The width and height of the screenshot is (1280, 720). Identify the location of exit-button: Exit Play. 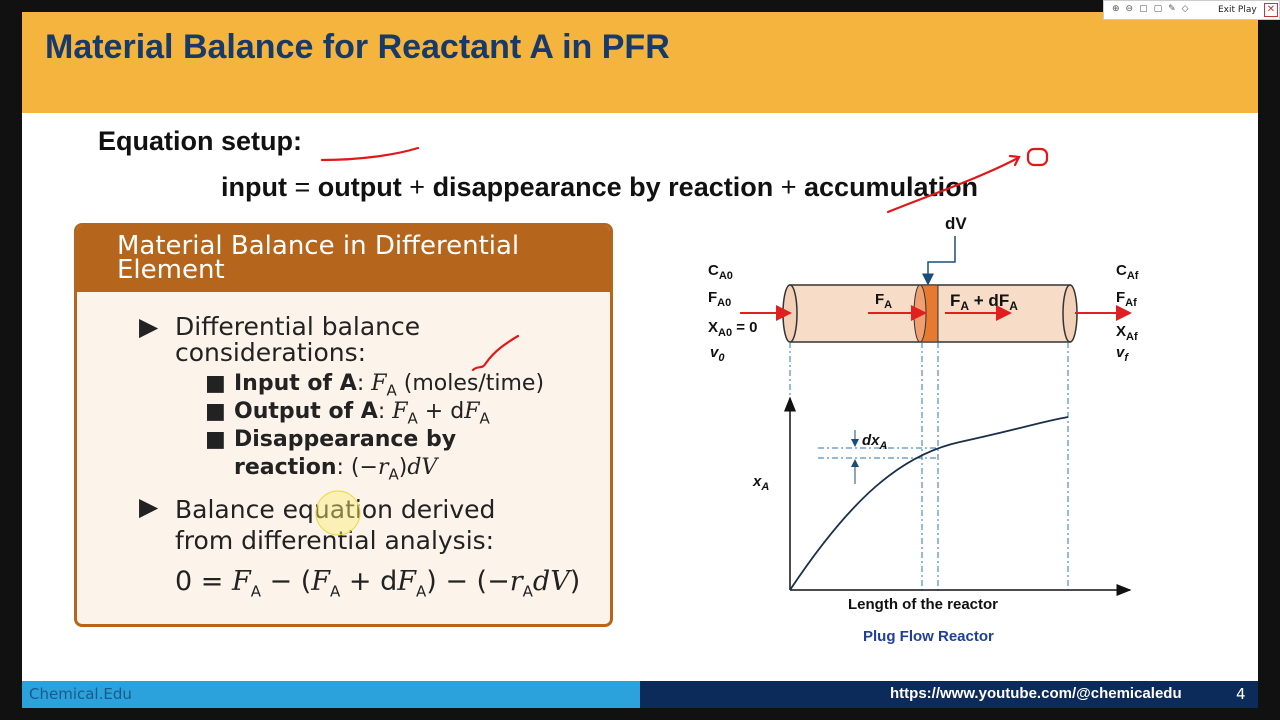
(1237, 10).